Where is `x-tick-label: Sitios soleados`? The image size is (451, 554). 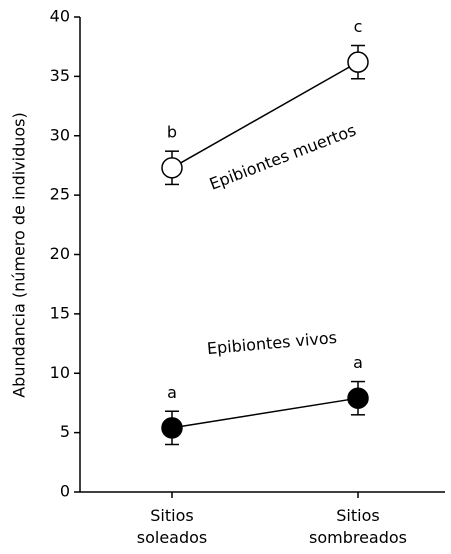
x-tick-label: Sitios soleados is located at coordinates (172, 526).